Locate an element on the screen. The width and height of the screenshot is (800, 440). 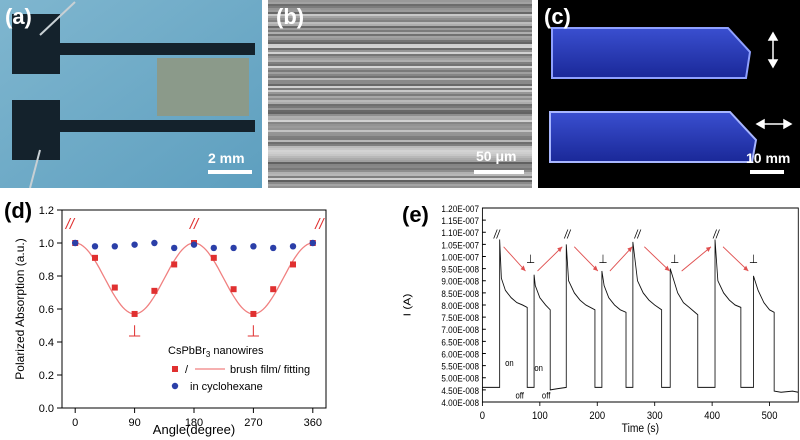
electrode-pad is located at coordinates (36, 130).